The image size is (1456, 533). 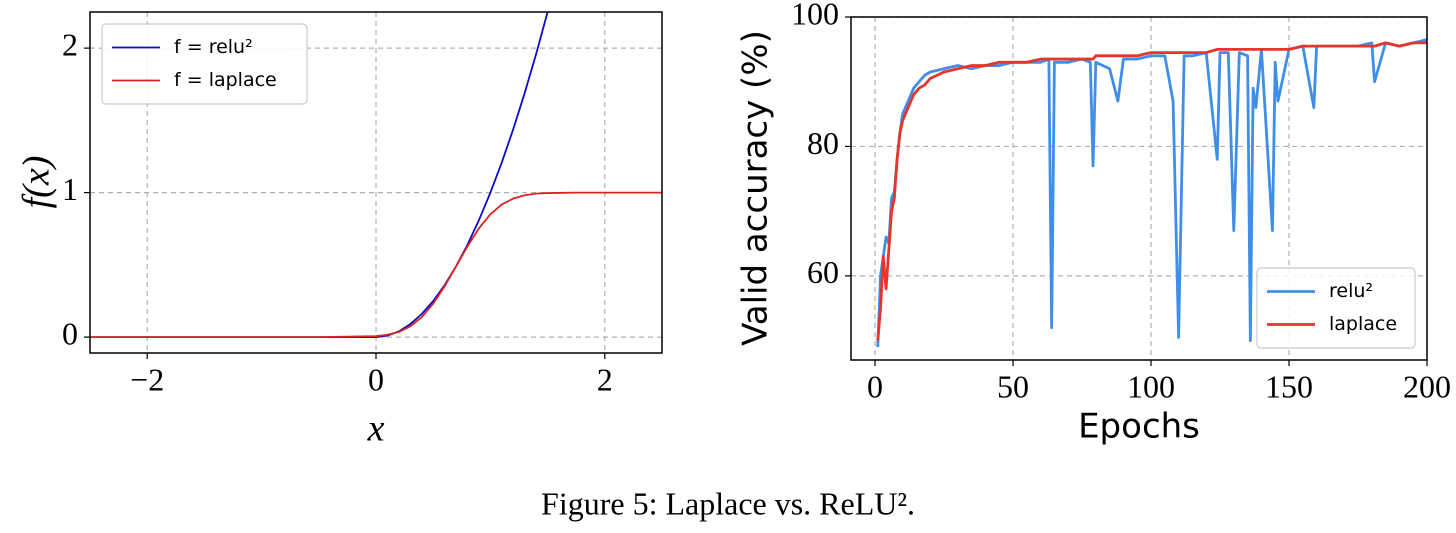 I want to click on x-tick-label: 200, so click(x=1427, y=386).